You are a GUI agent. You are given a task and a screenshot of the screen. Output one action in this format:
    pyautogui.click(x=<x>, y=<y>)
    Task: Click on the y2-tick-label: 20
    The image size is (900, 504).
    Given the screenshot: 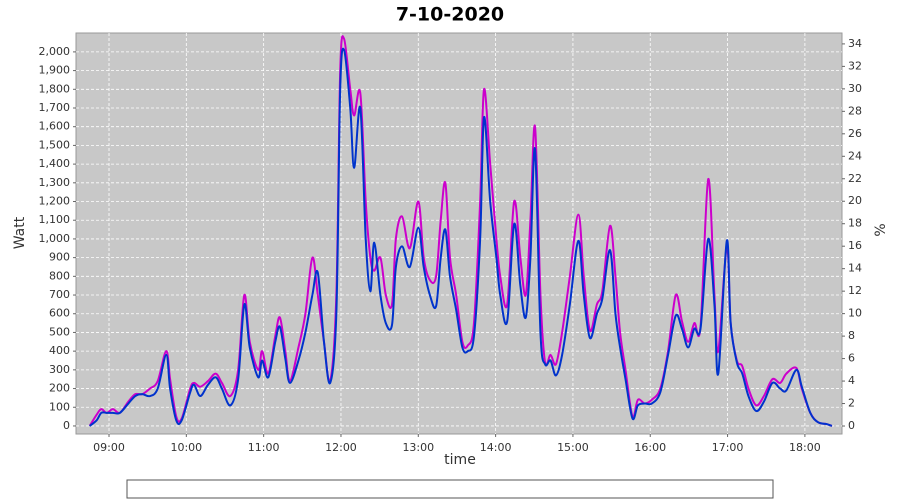 What is the action you would take?
    pyautogui.click(x=855, y=200)
    